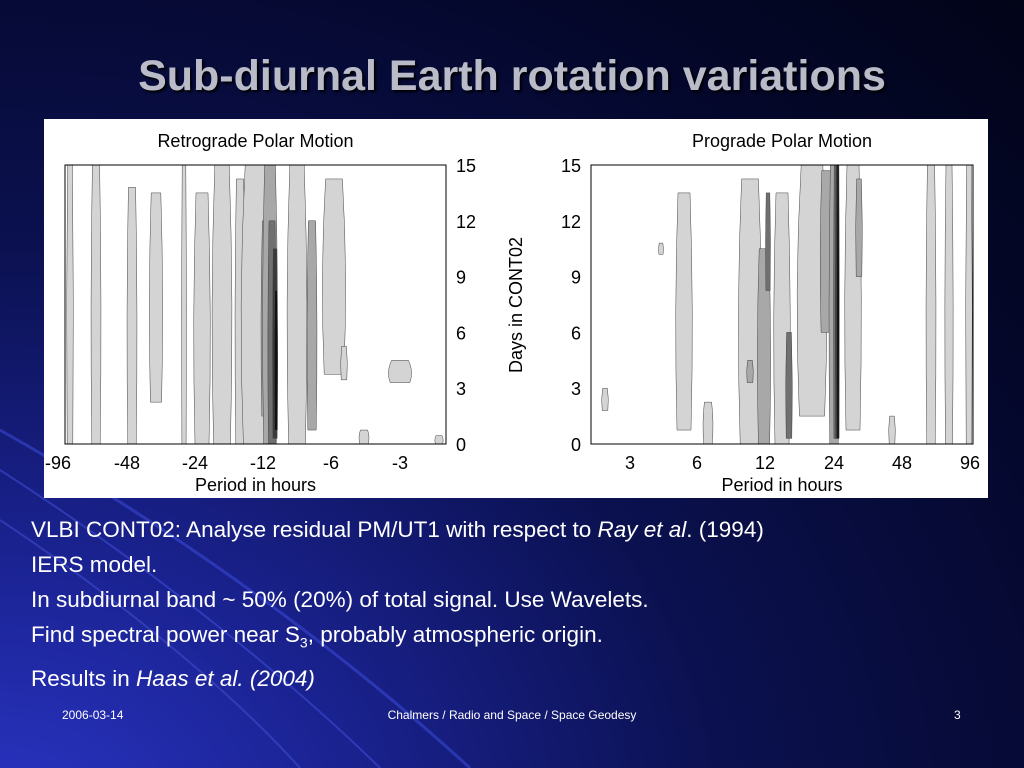 The image size is (1024, 768). I want to click on y-axis-label: Days in CONT02, so click(516, 305).